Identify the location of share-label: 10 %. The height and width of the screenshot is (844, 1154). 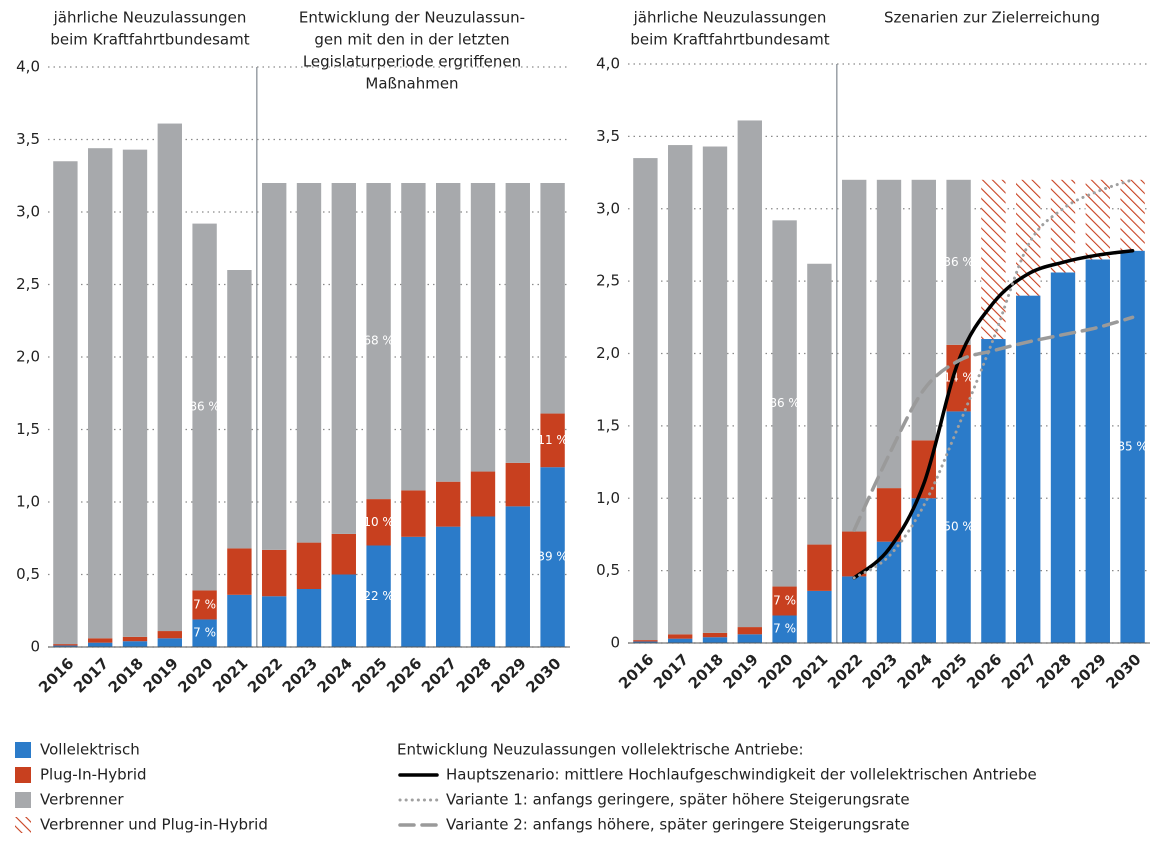
(378, 522).